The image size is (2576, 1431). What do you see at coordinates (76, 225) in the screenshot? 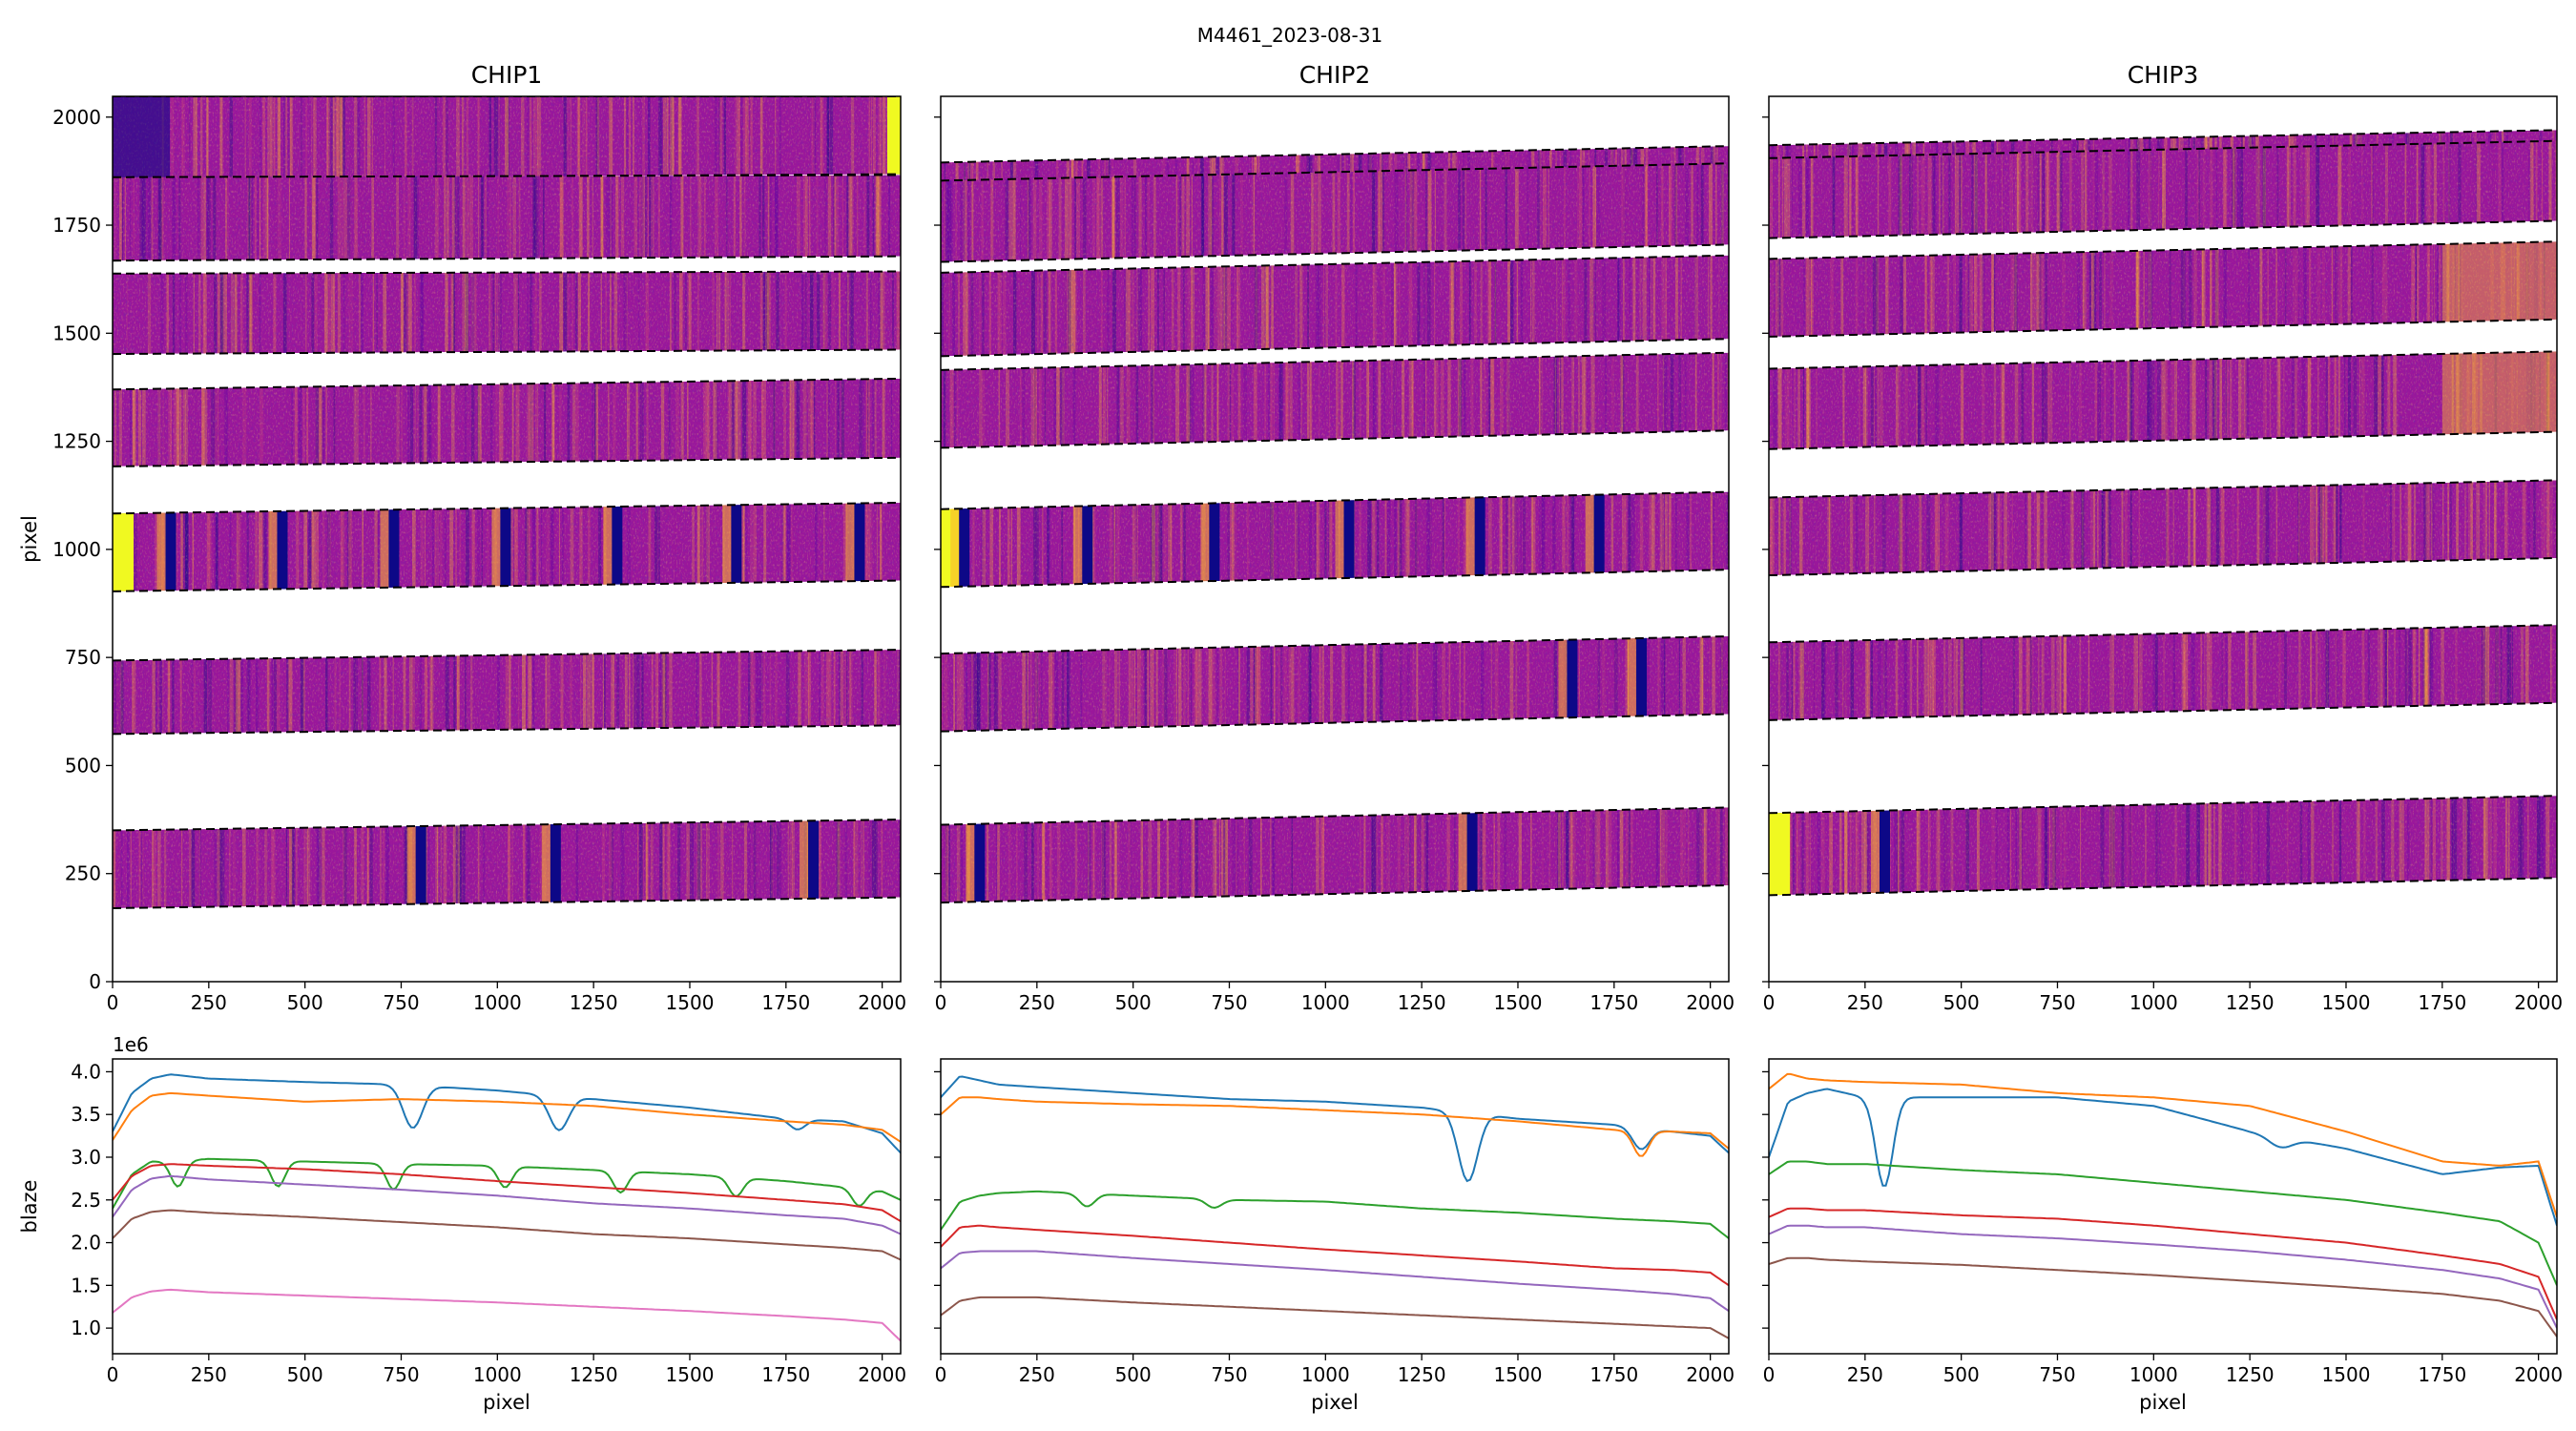
I see `y-tick-label: 1750` at bounding box center [76, 225].